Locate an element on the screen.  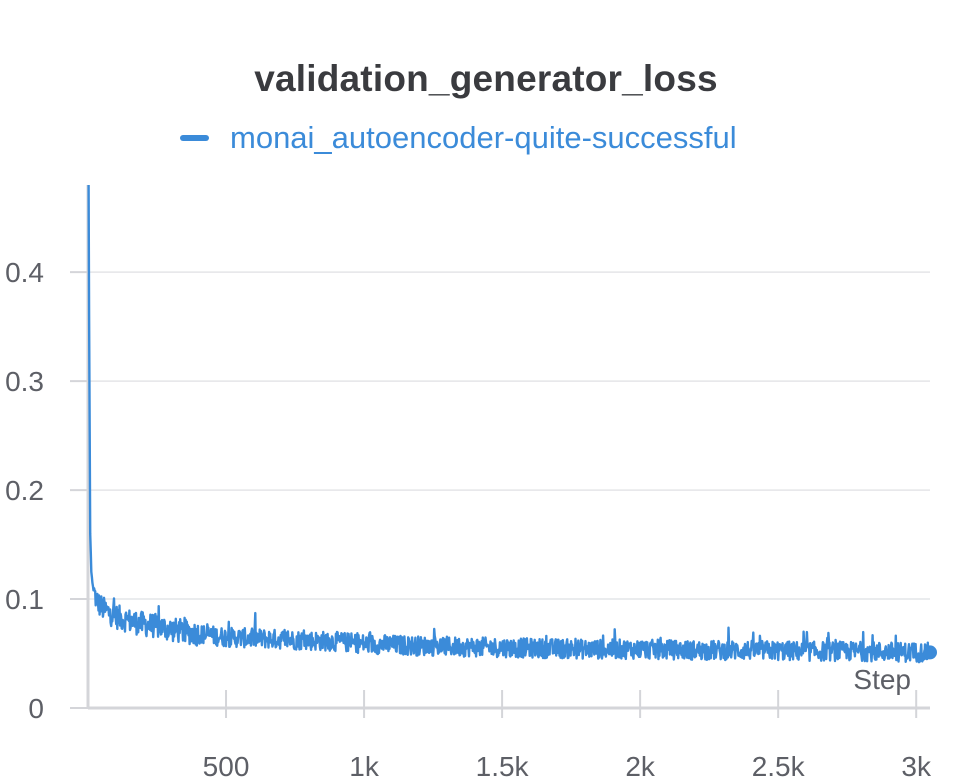
y-tick-label: 0.3 is located at coordinates (24, 381).